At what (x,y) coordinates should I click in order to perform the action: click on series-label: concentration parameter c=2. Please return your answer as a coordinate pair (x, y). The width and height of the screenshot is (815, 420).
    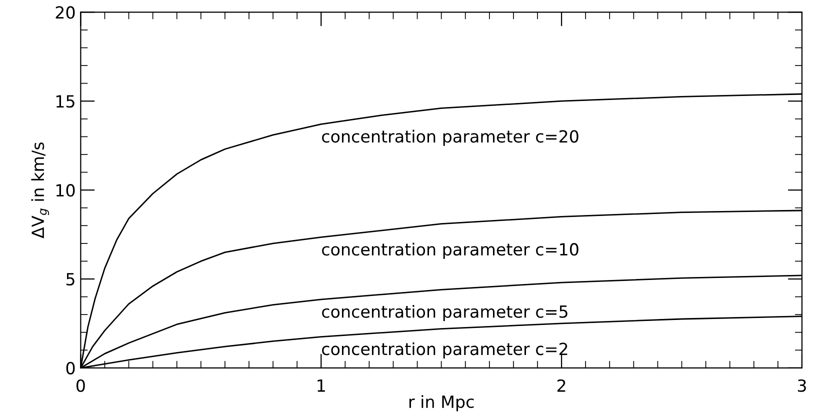
    Looking at the image, I should click on (445, 350).